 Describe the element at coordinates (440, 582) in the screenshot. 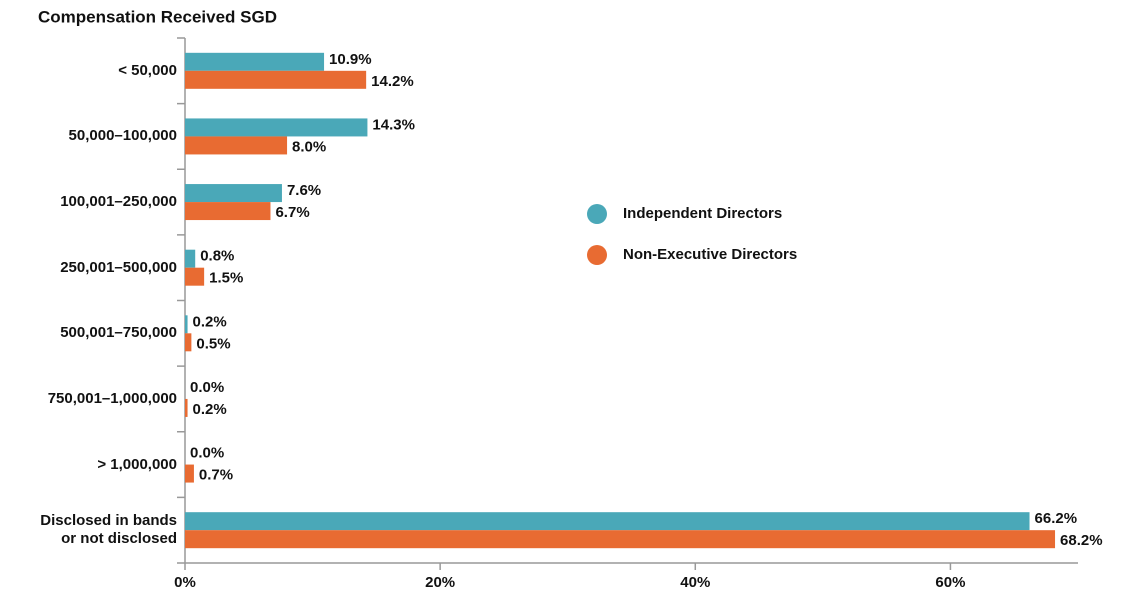

I see `x-tick-label: 20%` at that location.